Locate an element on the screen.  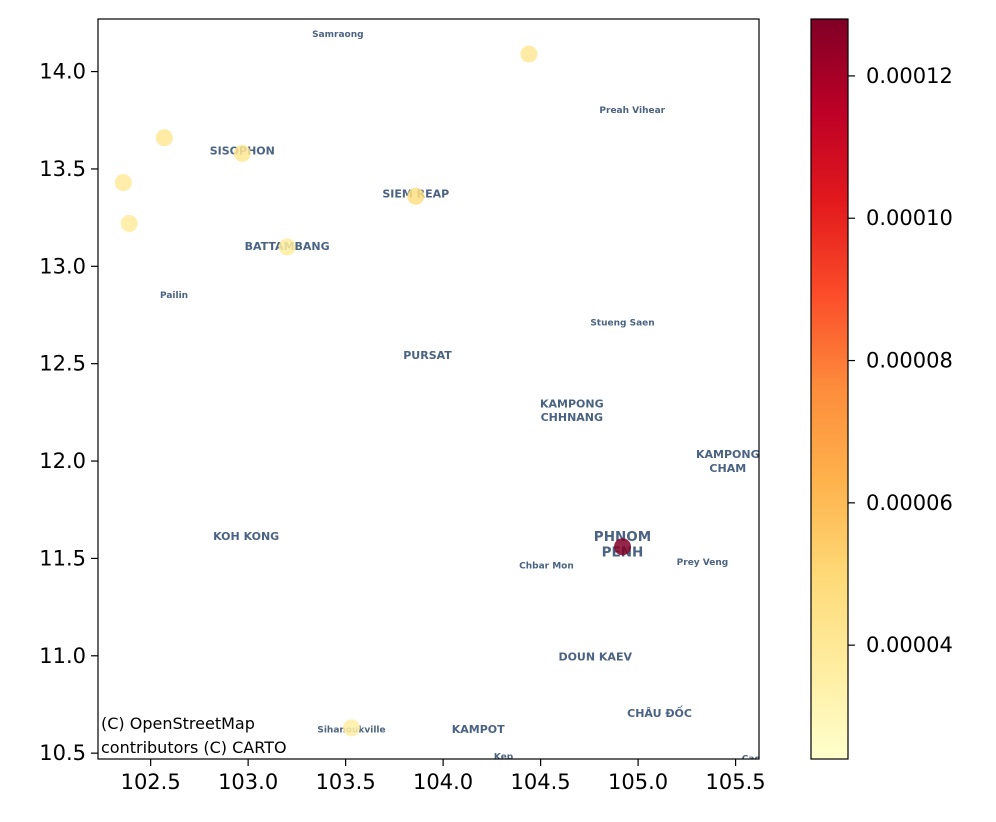
y-tick-label: 12.0 is located at coordinates (62, 461).